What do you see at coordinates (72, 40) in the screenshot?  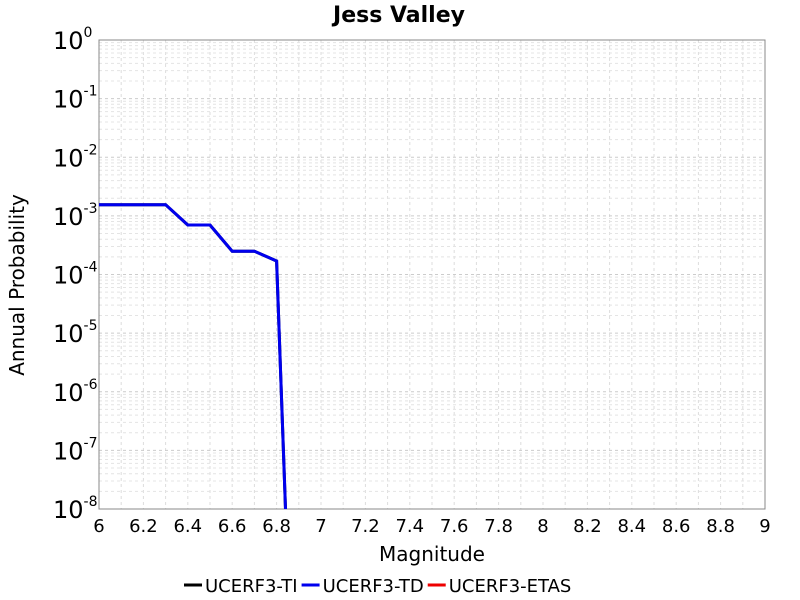 I see `y-tick-label: 10⁰` at bounding box center [72, 40].